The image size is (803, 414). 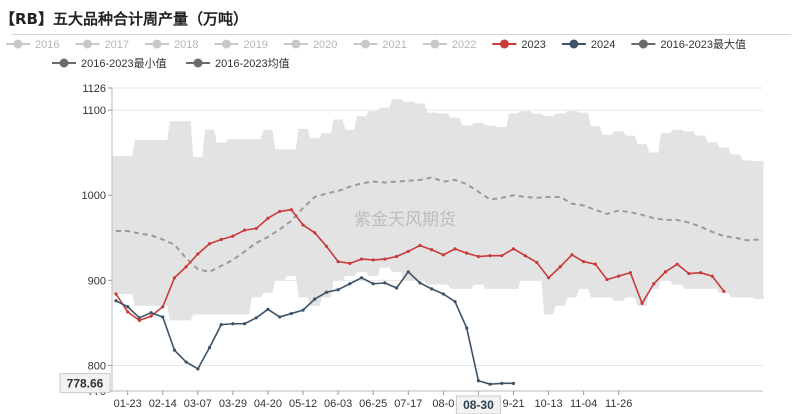 I want to click on legend-label: 2016-2023最小值, so click(x=124, y=63).